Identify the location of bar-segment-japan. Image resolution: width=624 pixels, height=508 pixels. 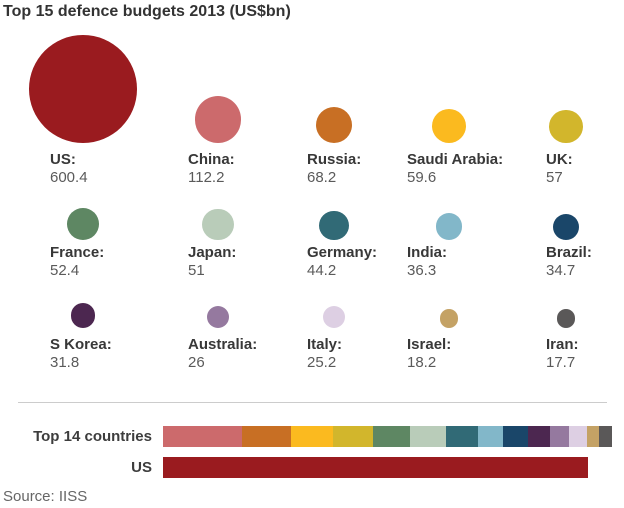
(428, 436).